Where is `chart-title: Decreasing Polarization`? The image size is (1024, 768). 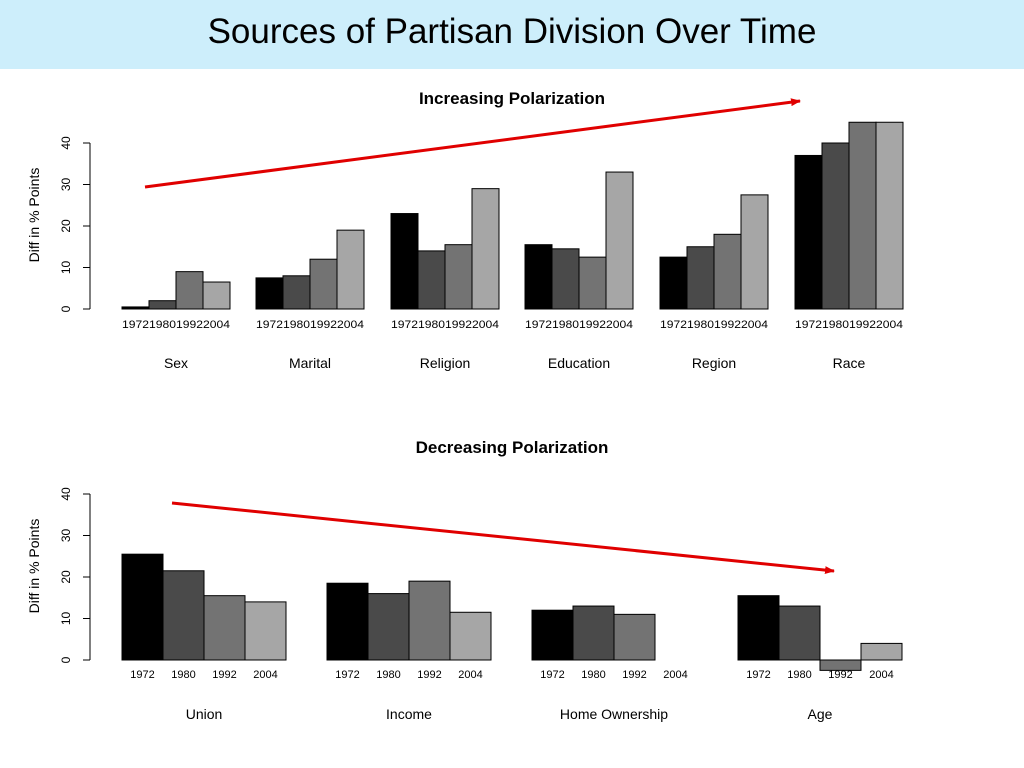
chart-title: Decreasing Polarization is located at coordinates (512, 447).